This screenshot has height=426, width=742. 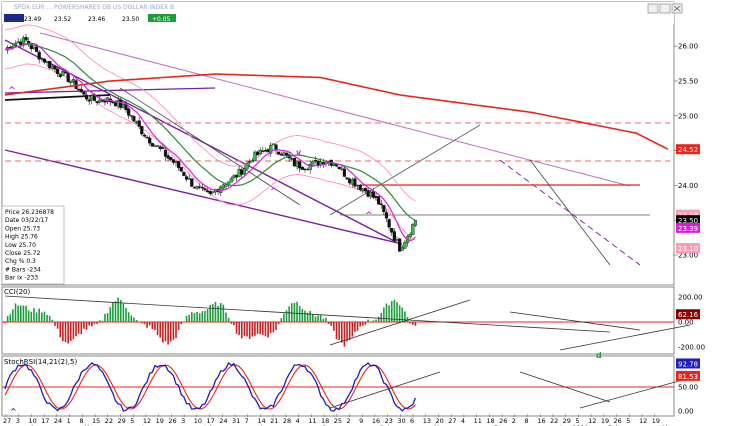 I want to click on x-tick-label: 14, so click(x=261, y=421).